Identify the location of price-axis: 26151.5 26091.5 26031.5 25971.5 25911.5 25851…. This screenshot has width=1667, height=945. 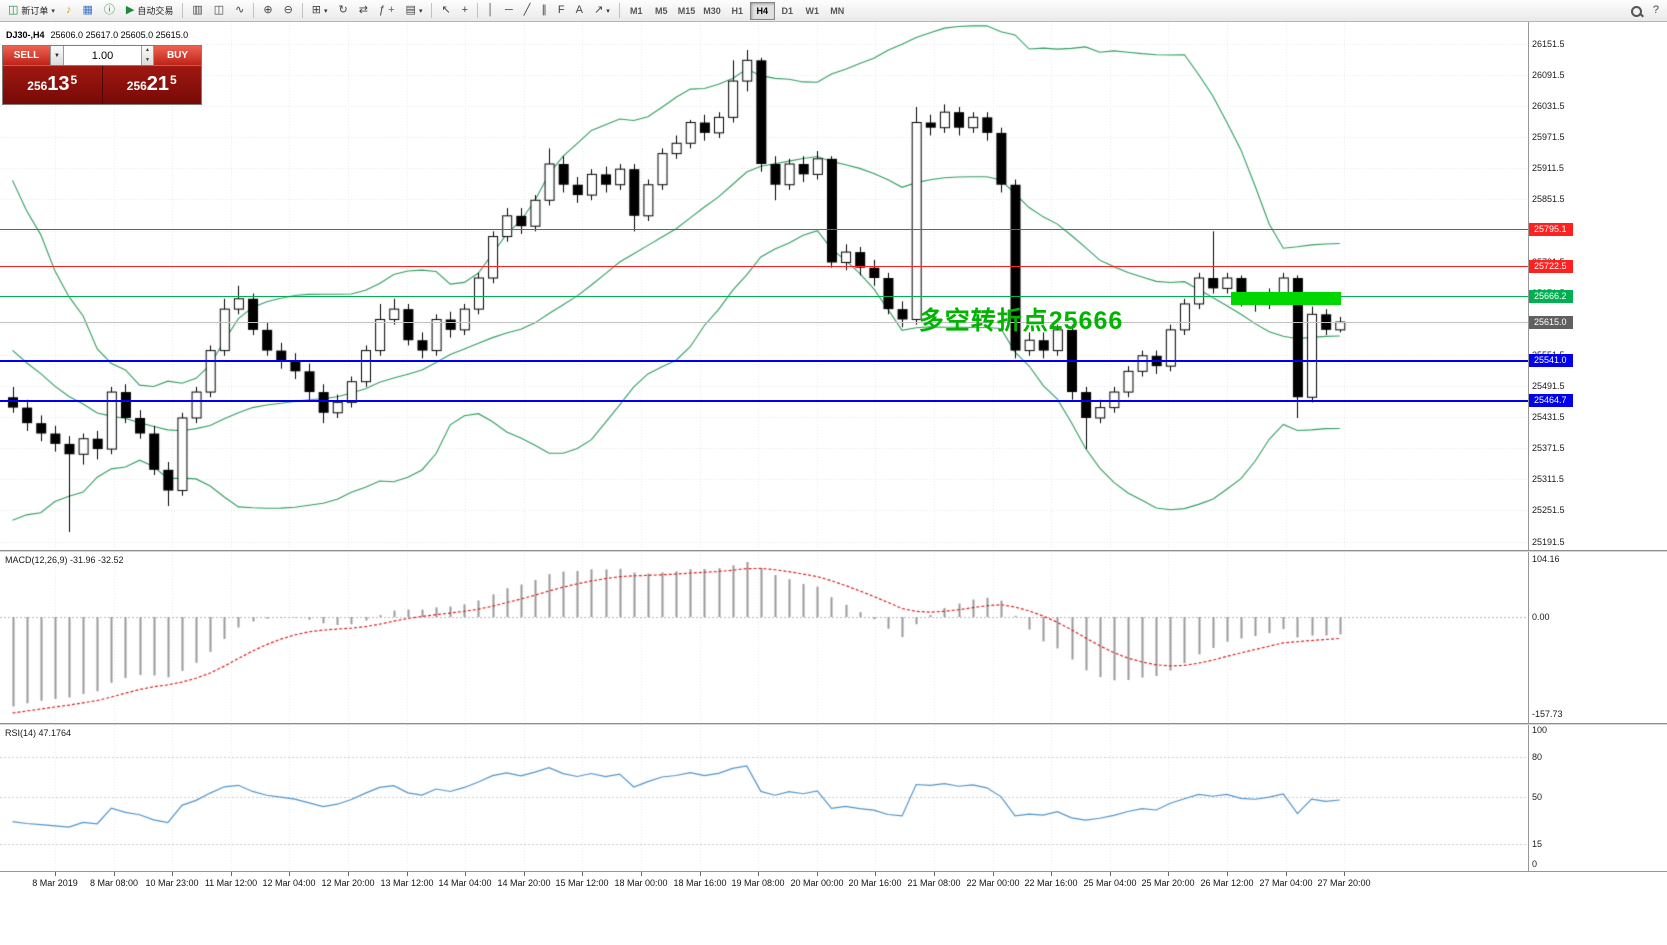
(1598, 286).